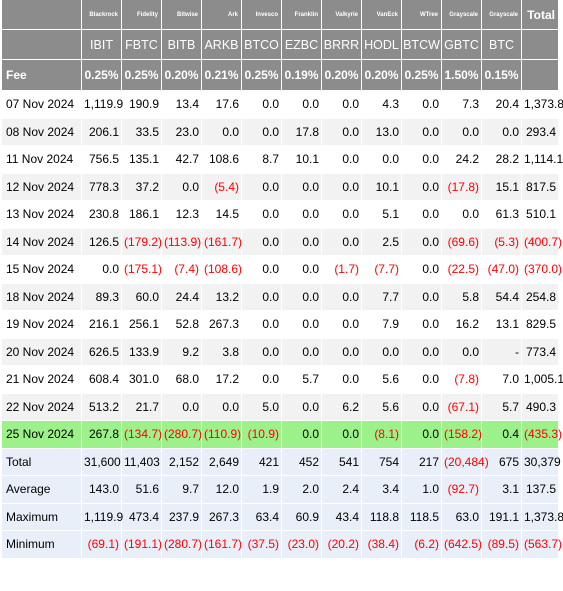 Image resolution: width=563 pixels, height=591 pixels. What do you see at coordinates (382, 105) in the screenshot?
I see `flow-value: 4.3` at bounding box center [382, 105].